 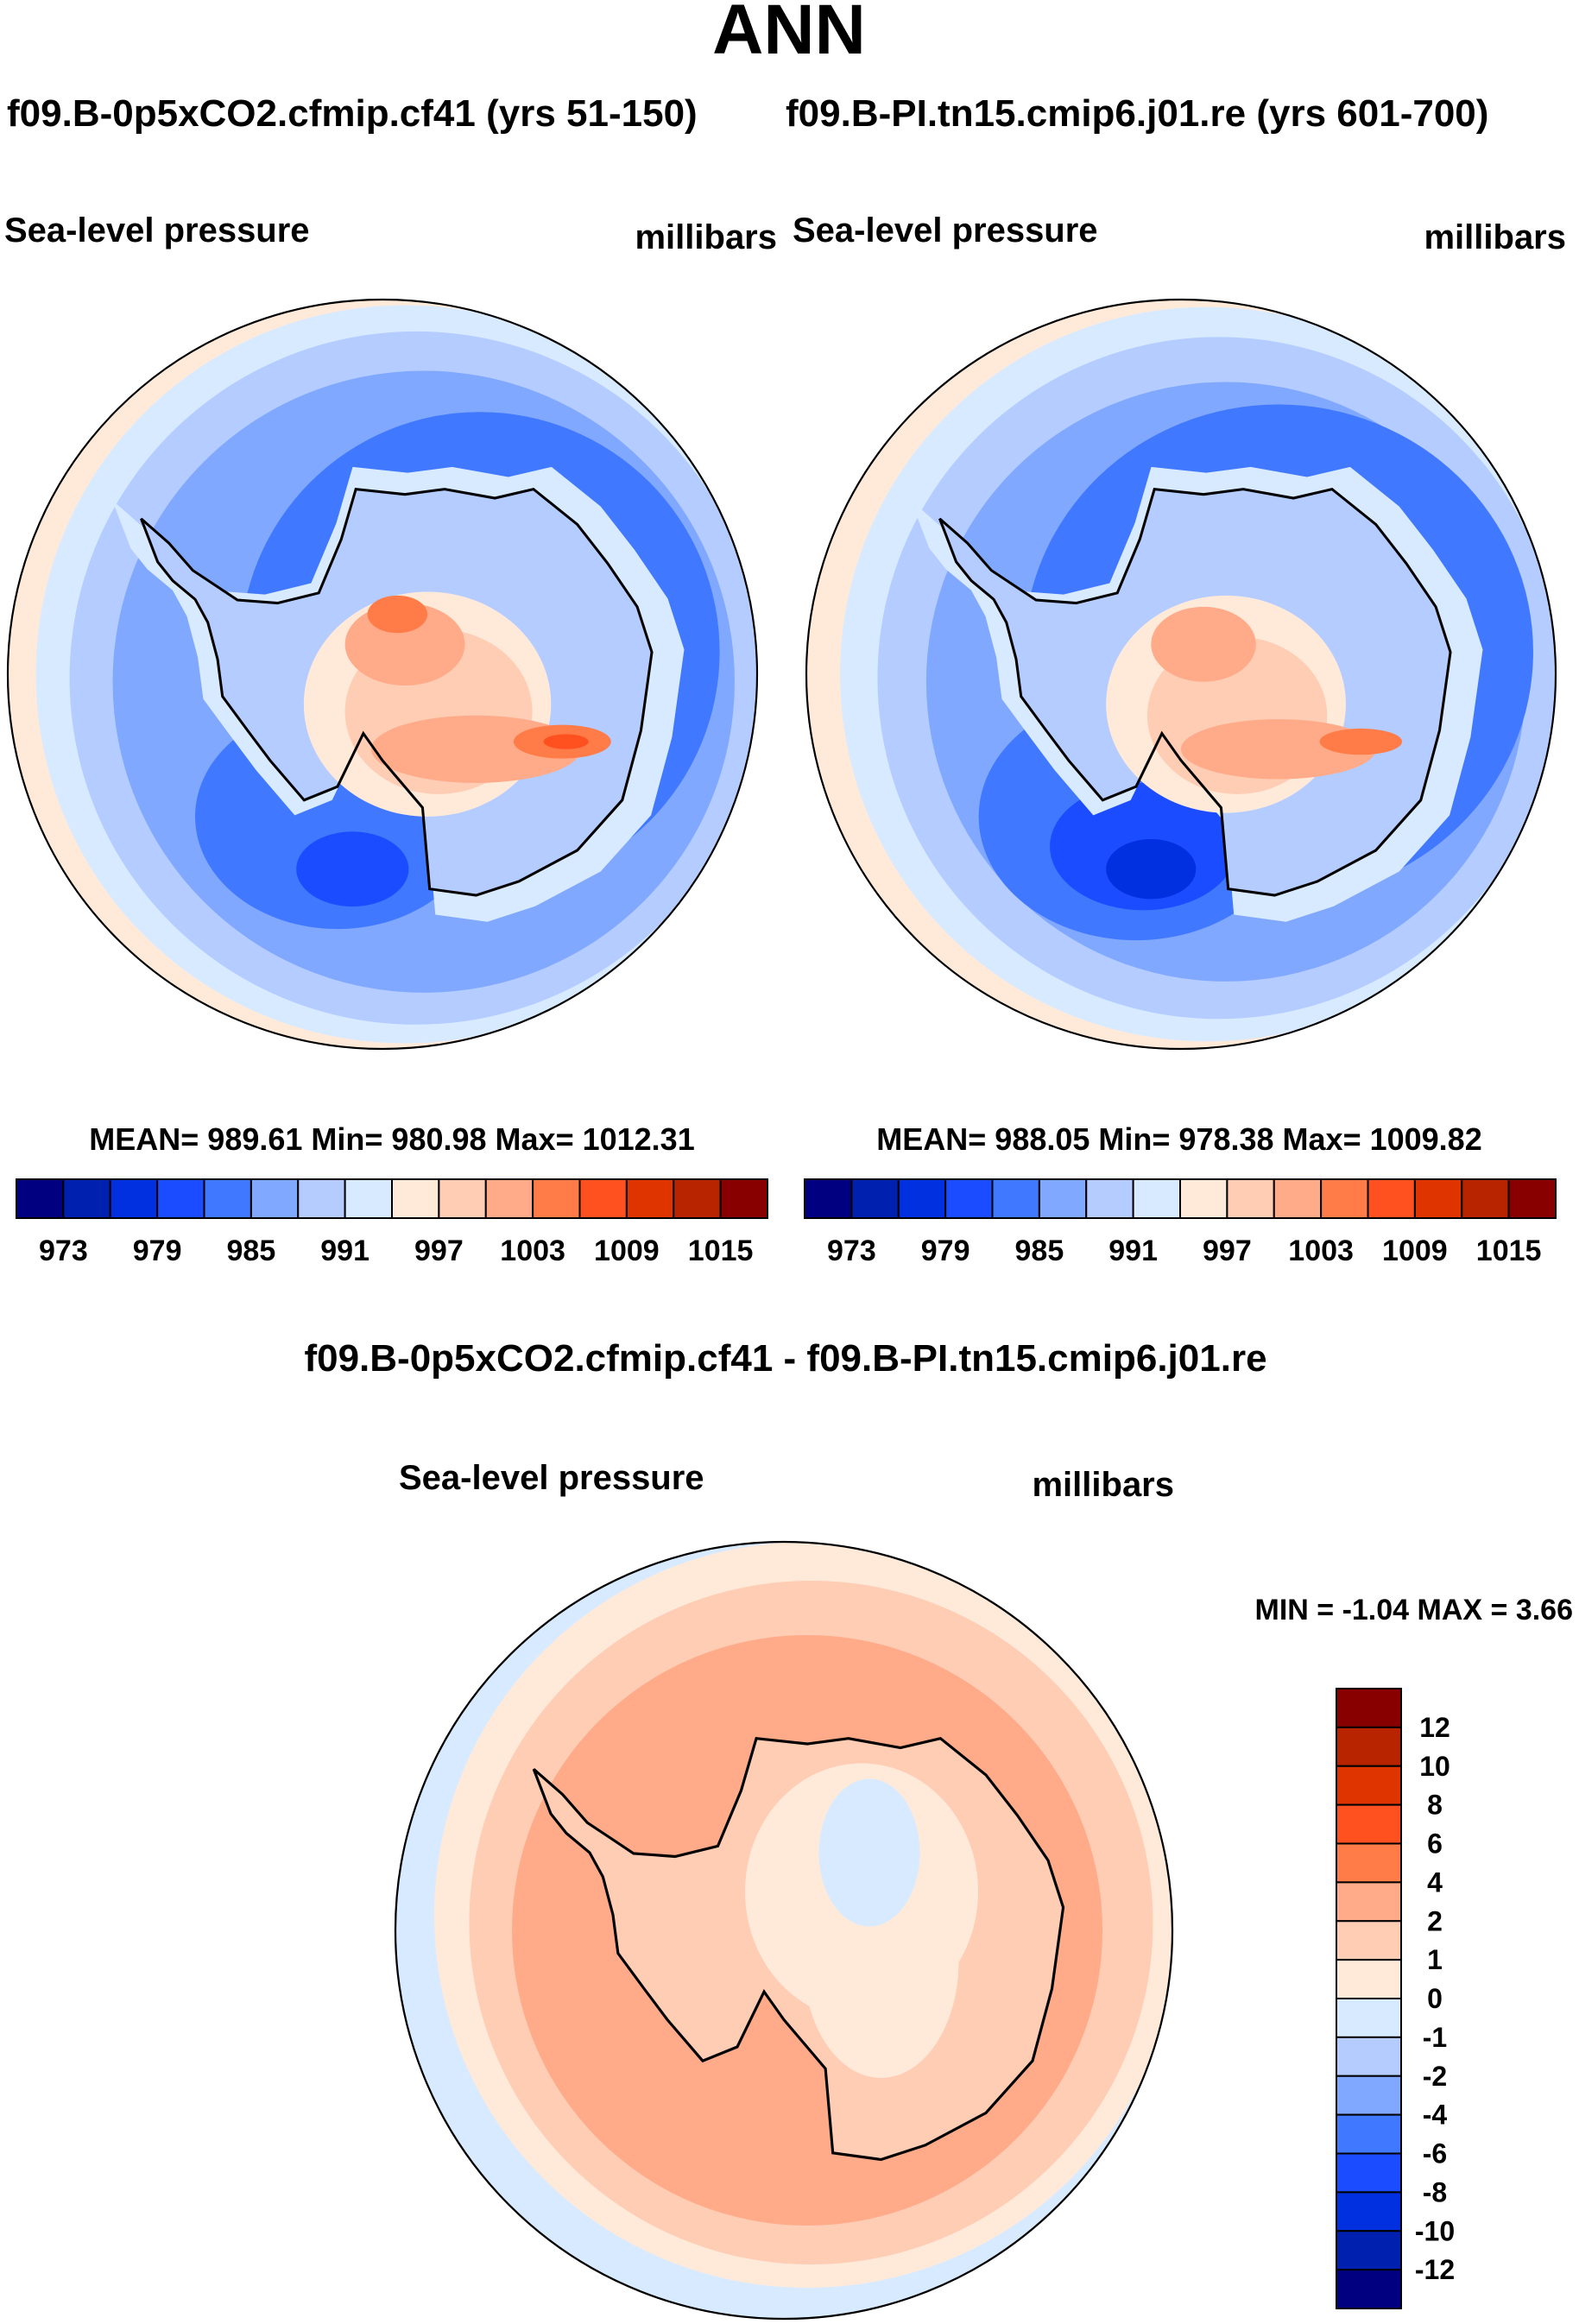 What do you see at coordinates (1435, 2038) in the screenshot?
I see `colorbar-tick-label: -1` at bounding box center [1435, 2038].